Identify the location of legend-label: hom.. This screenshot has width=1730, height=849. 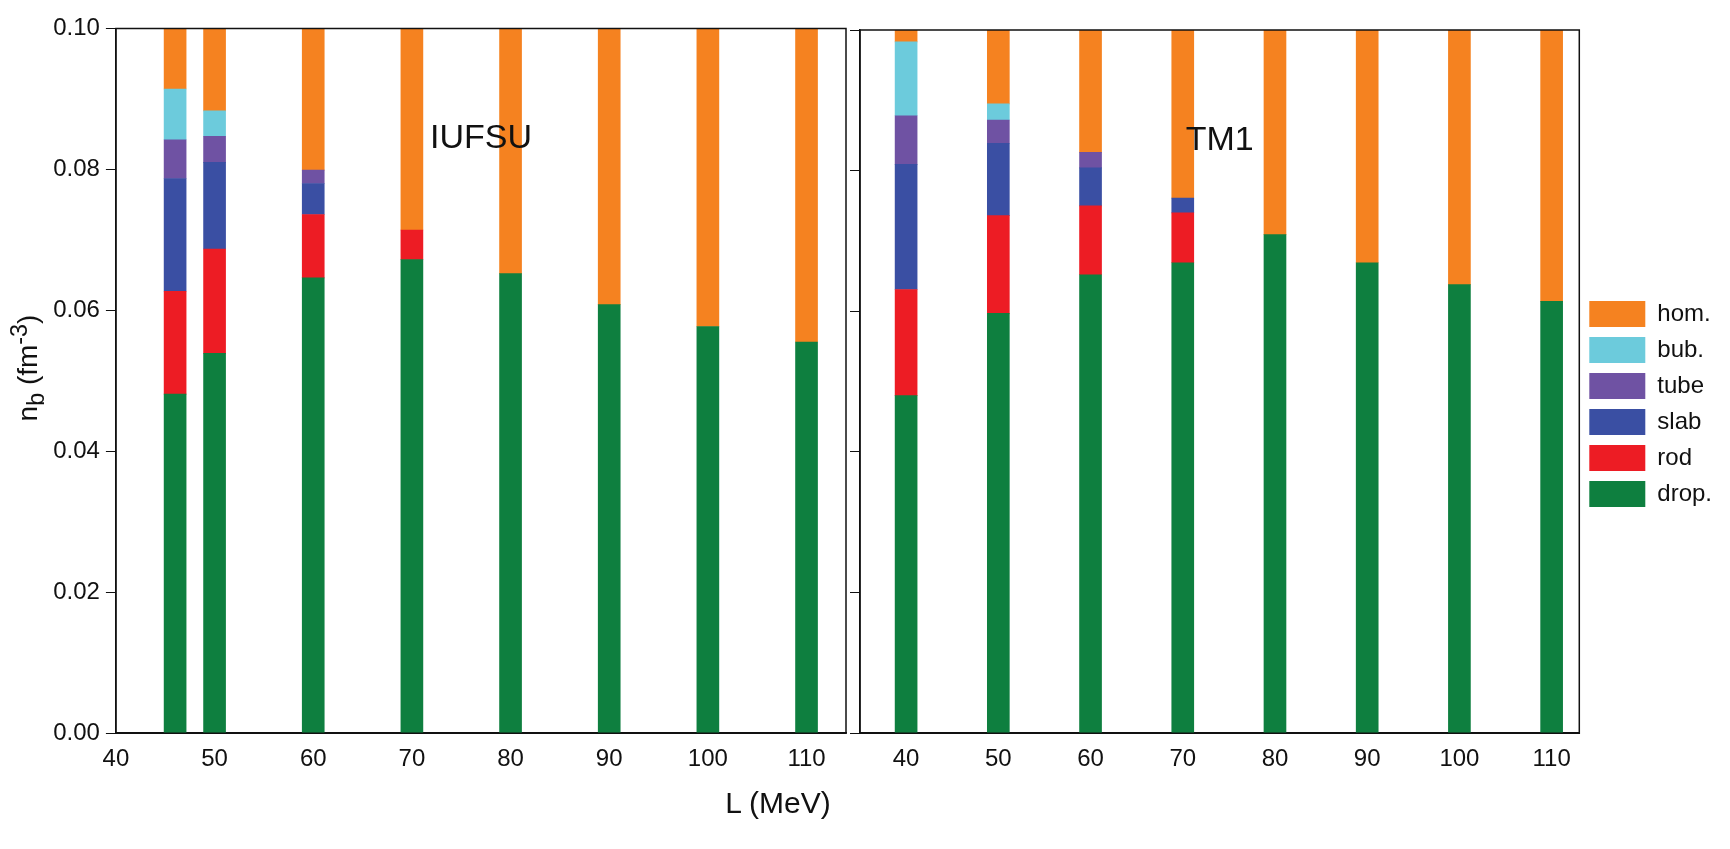
(1684, 312).